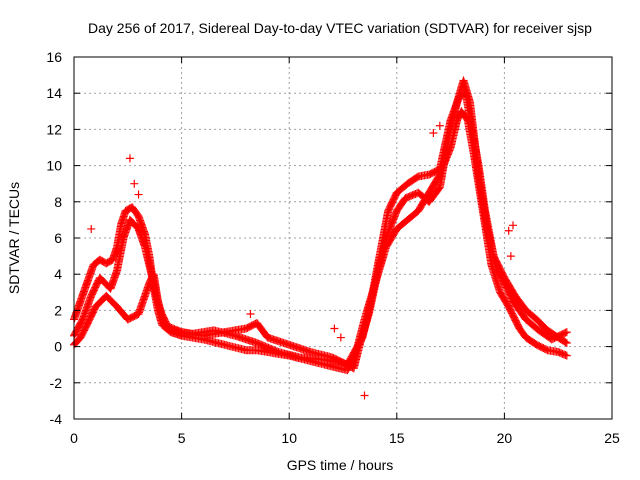  I want to click on x-tick-label: 5, so click(182, 438).